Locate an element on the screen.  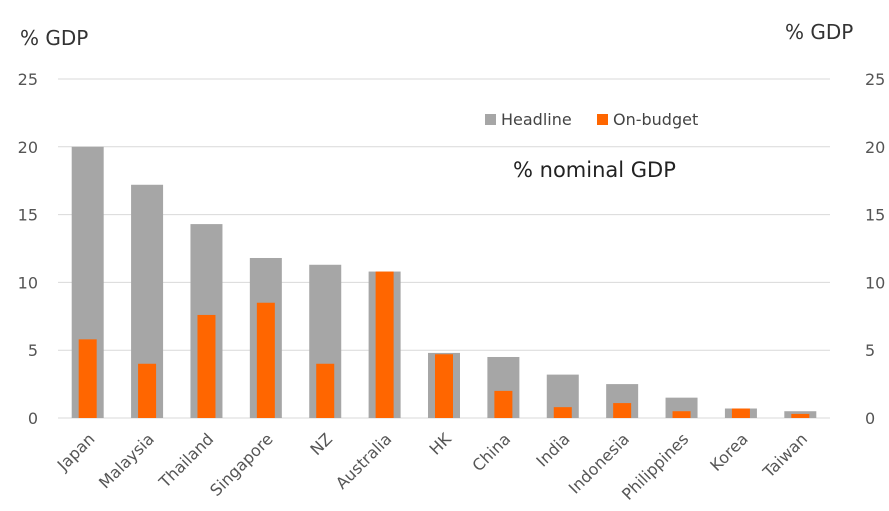
right-axis-tick-label: 25 is located at coordinates (875, 79).